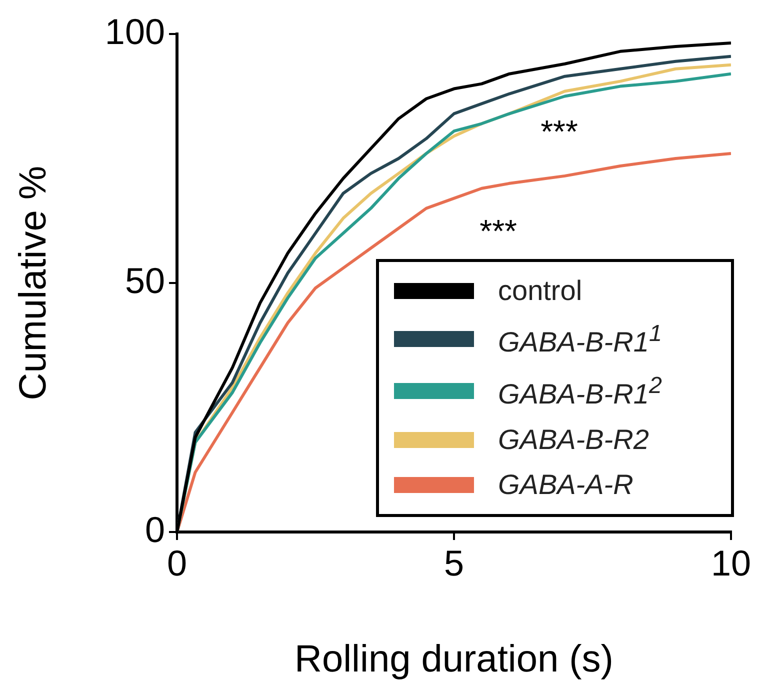  Describe the element at coordinates (454, 563) in the screenshot. I see `x-tick-label: 5` at that location.